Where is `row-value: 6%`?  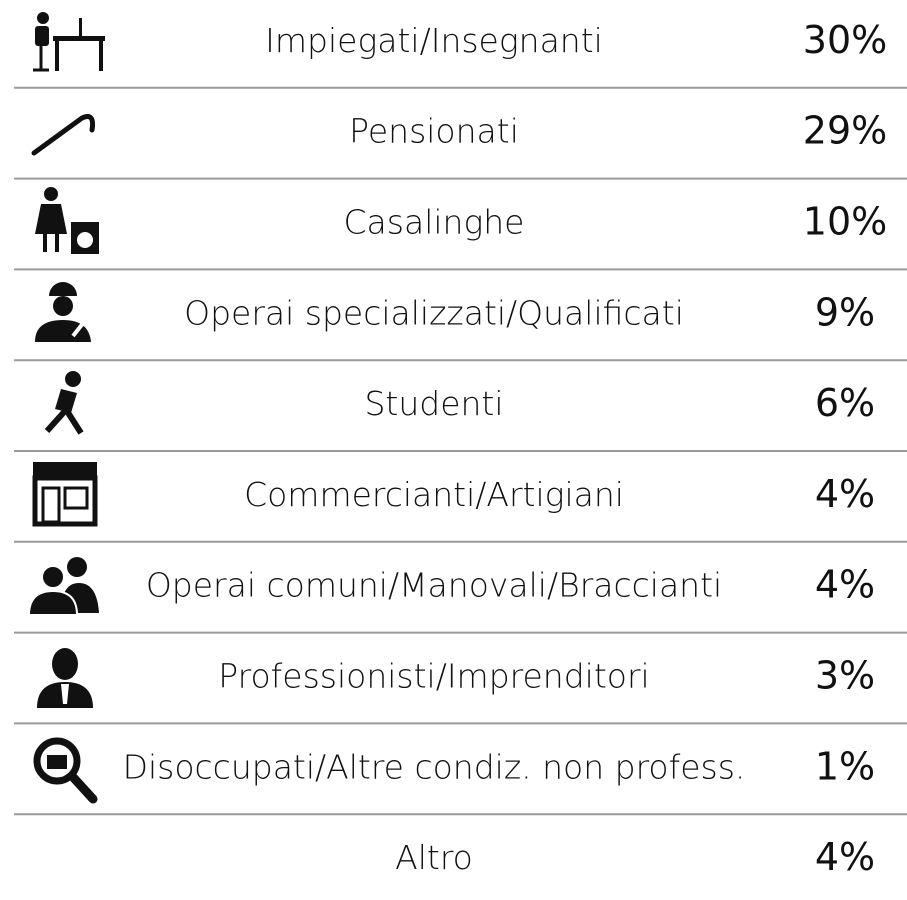 row-value: 6% is located at coordinates (845, 403).